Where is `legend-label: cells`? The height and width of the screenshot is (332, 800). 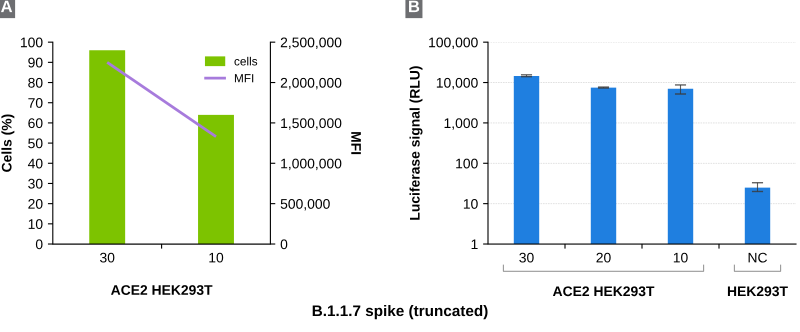
legend-label: cells is located at coordinates (246, 61).